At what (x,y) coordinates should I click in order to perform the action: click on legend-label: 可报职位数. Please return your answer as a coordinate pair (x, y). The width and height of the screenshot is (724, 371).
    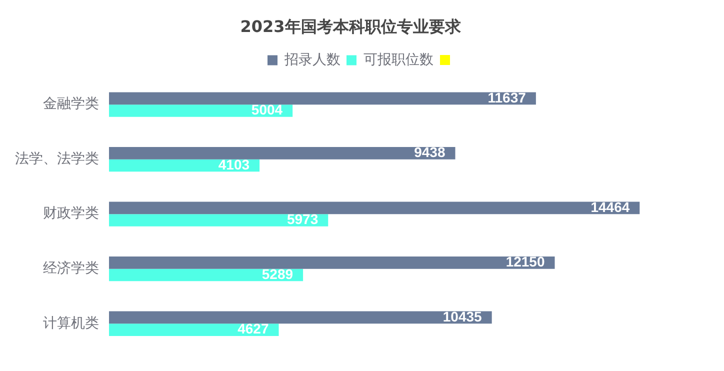
    Looking at the image, I should click on (399, 60).